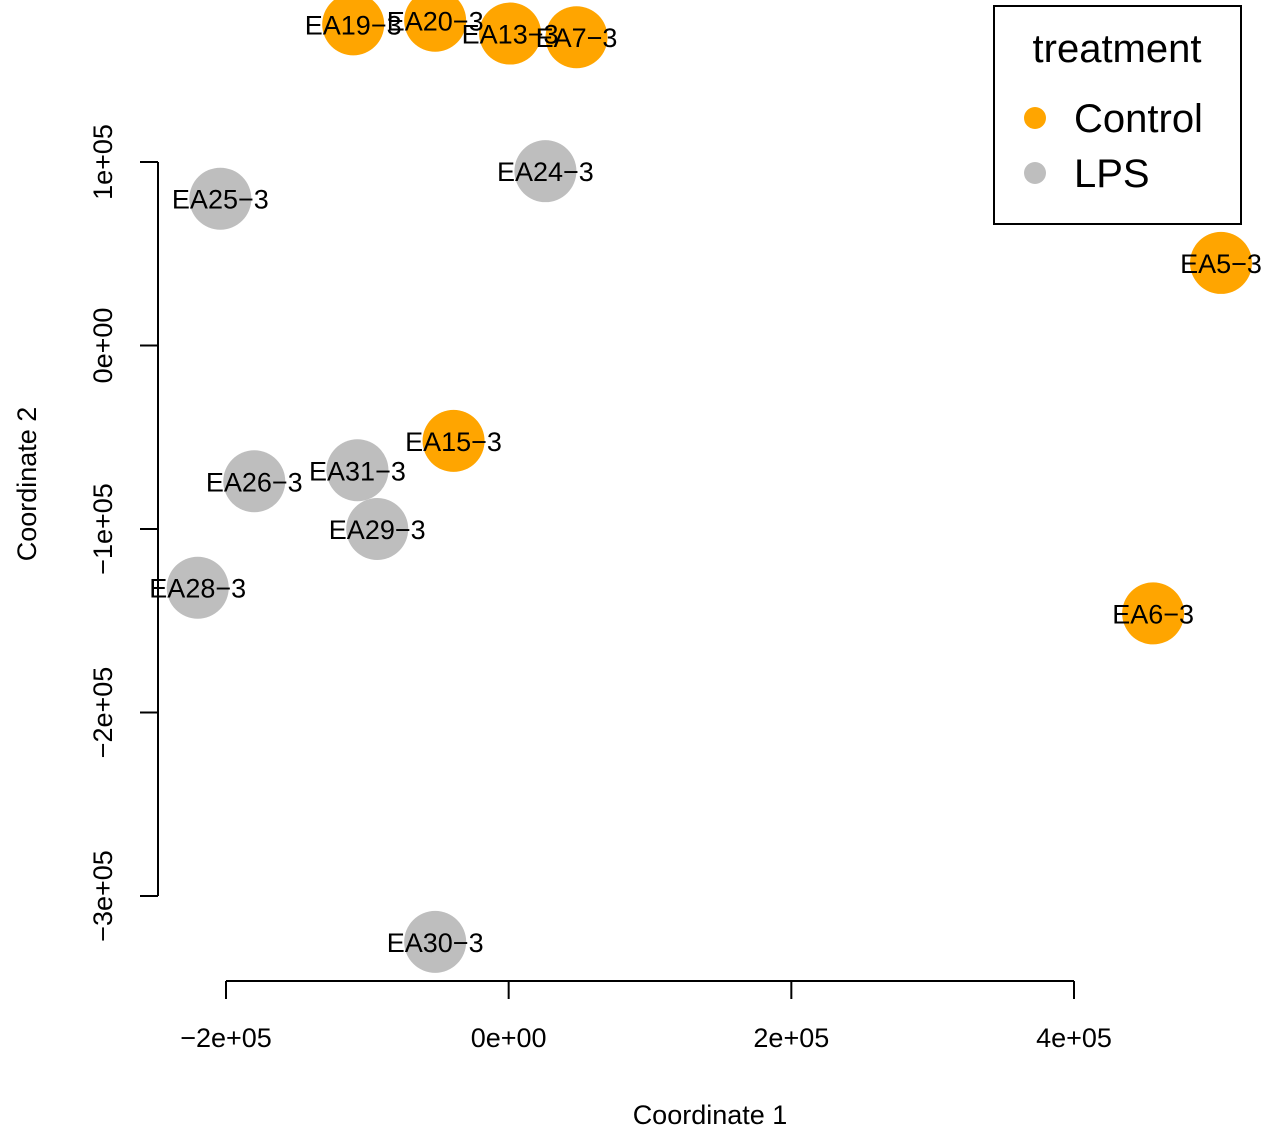 This screenshot has height=1130, width=1268. I want to click on point-label: EA13−3, so click(510, 35).